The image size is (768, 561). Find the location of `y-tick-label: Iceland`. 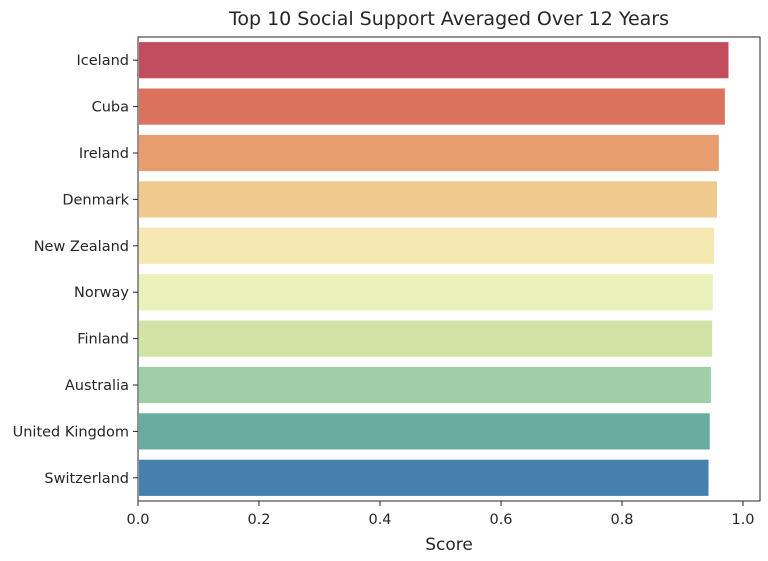

y-tick-label: Iceland is located at coordinates (103, 61).